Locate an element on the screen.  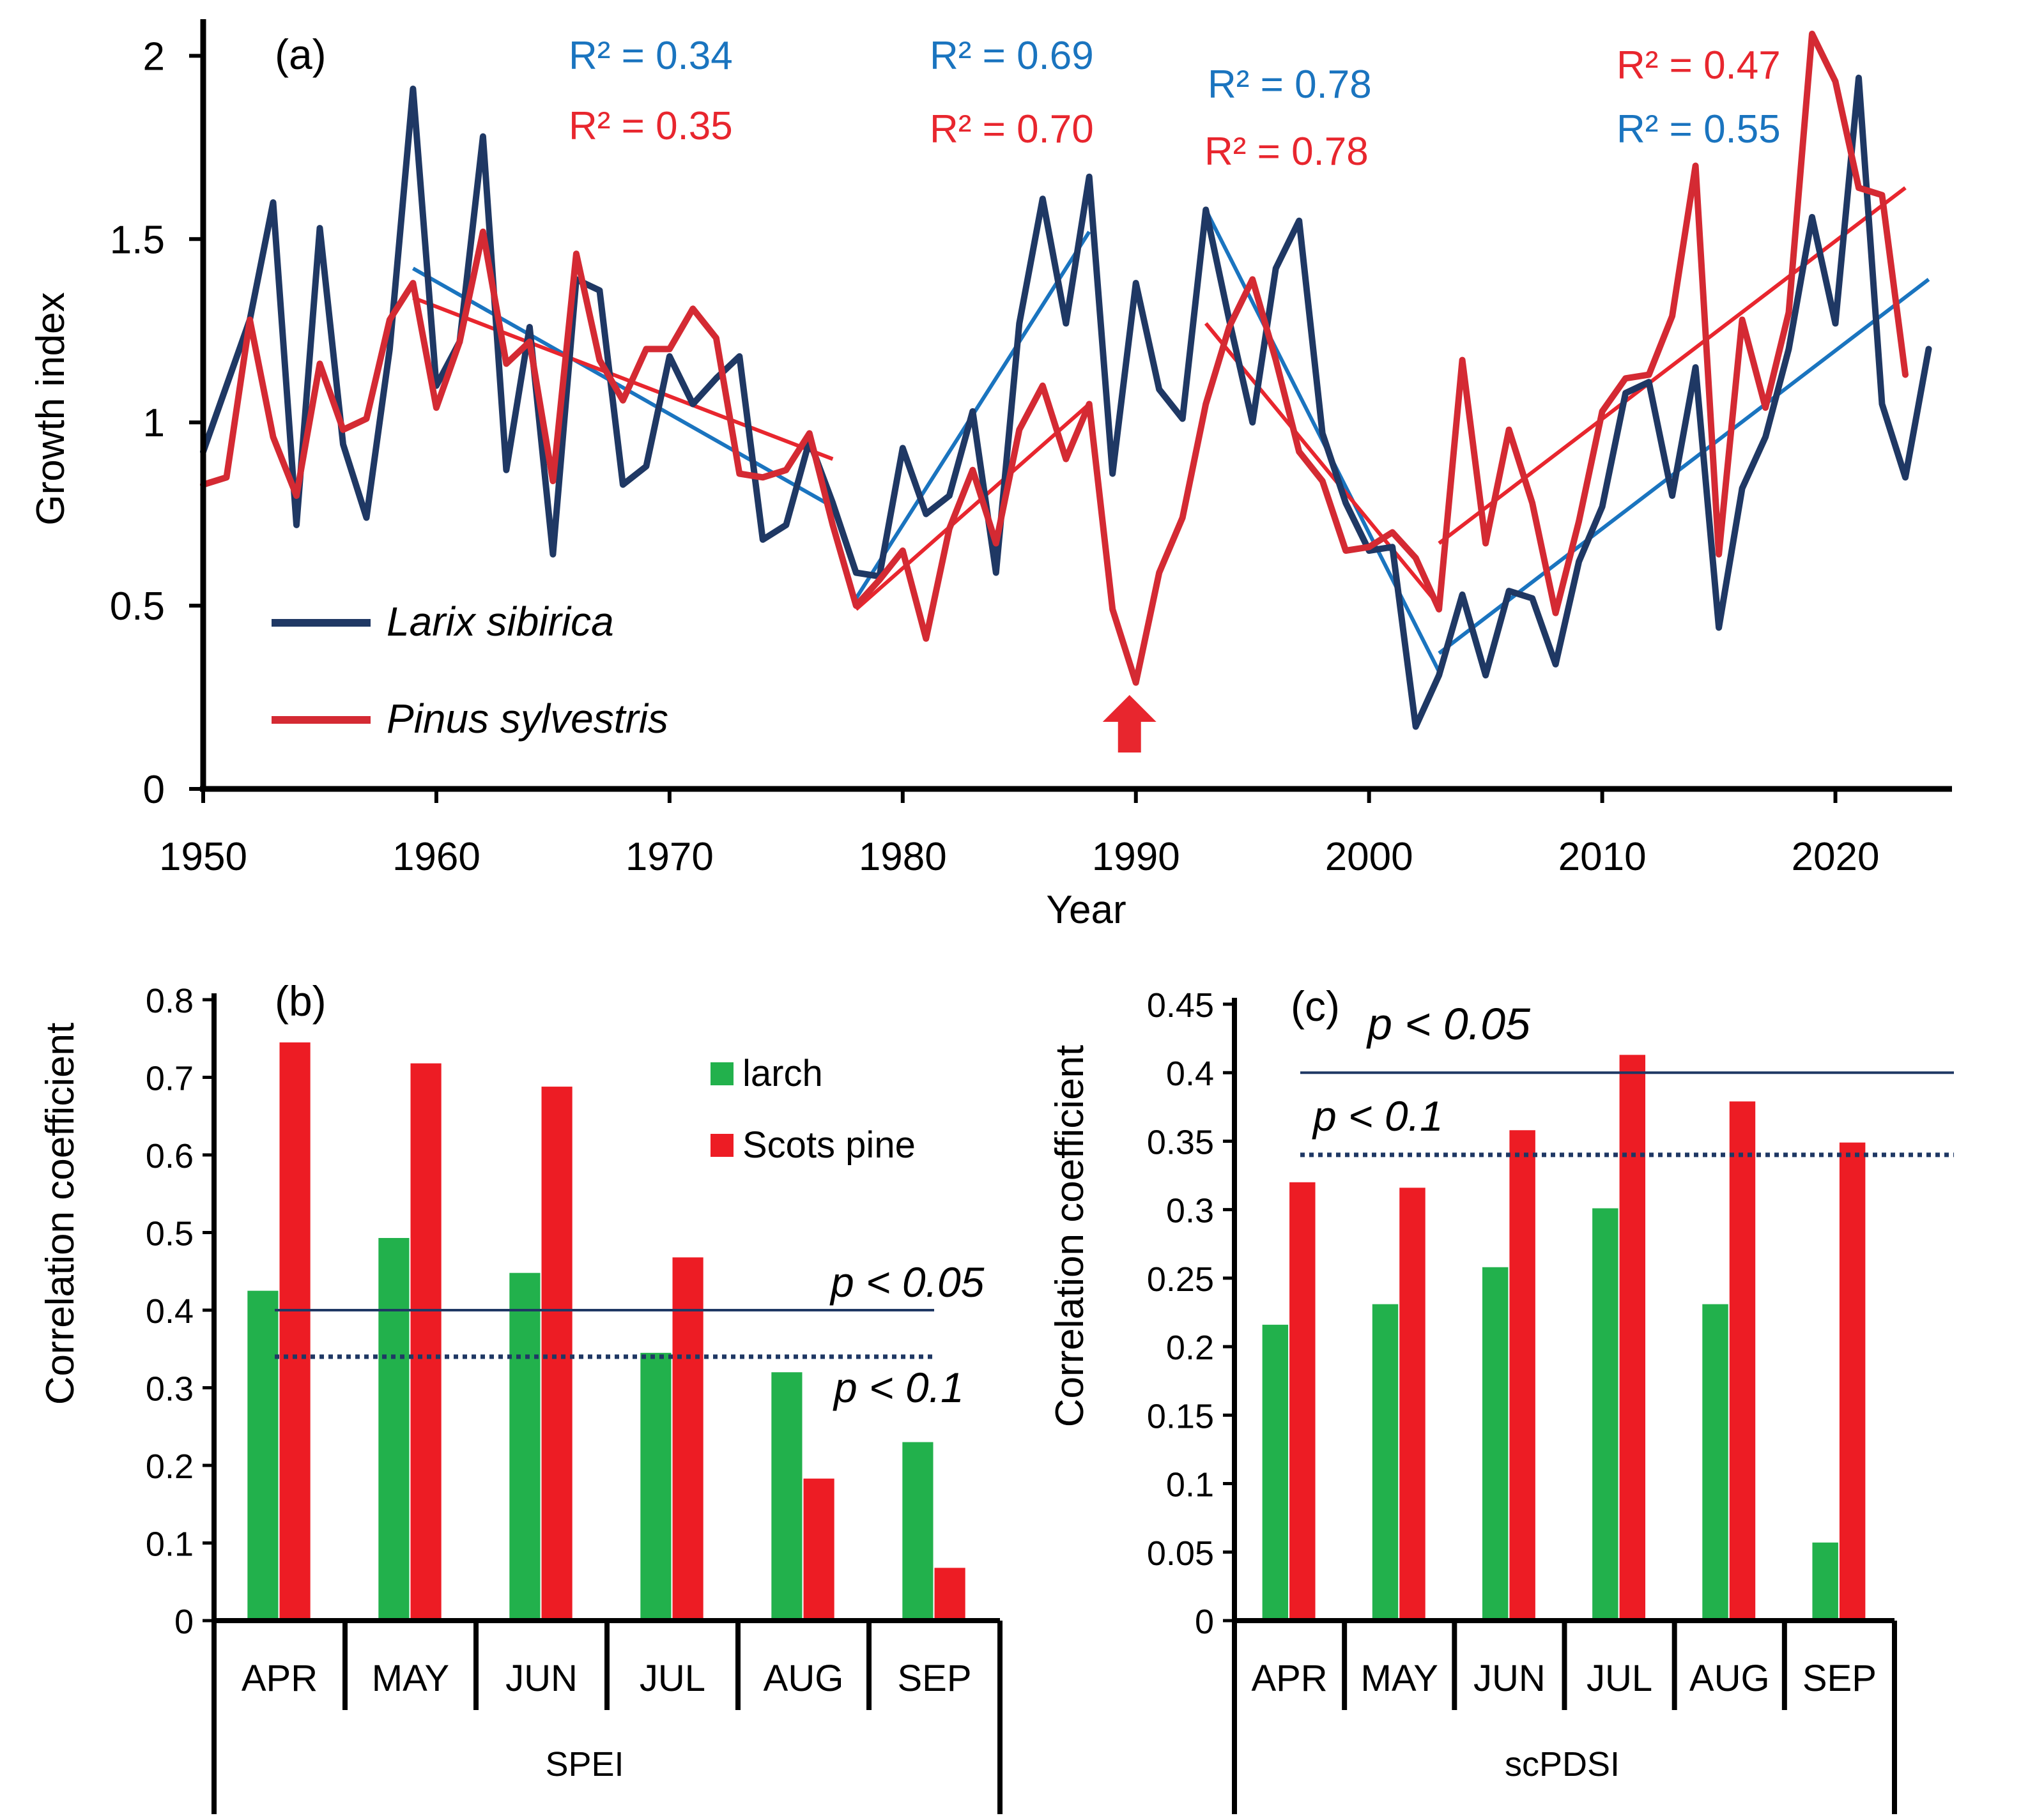
panel-c-thresholds is located at coordinates (1627, 1114).